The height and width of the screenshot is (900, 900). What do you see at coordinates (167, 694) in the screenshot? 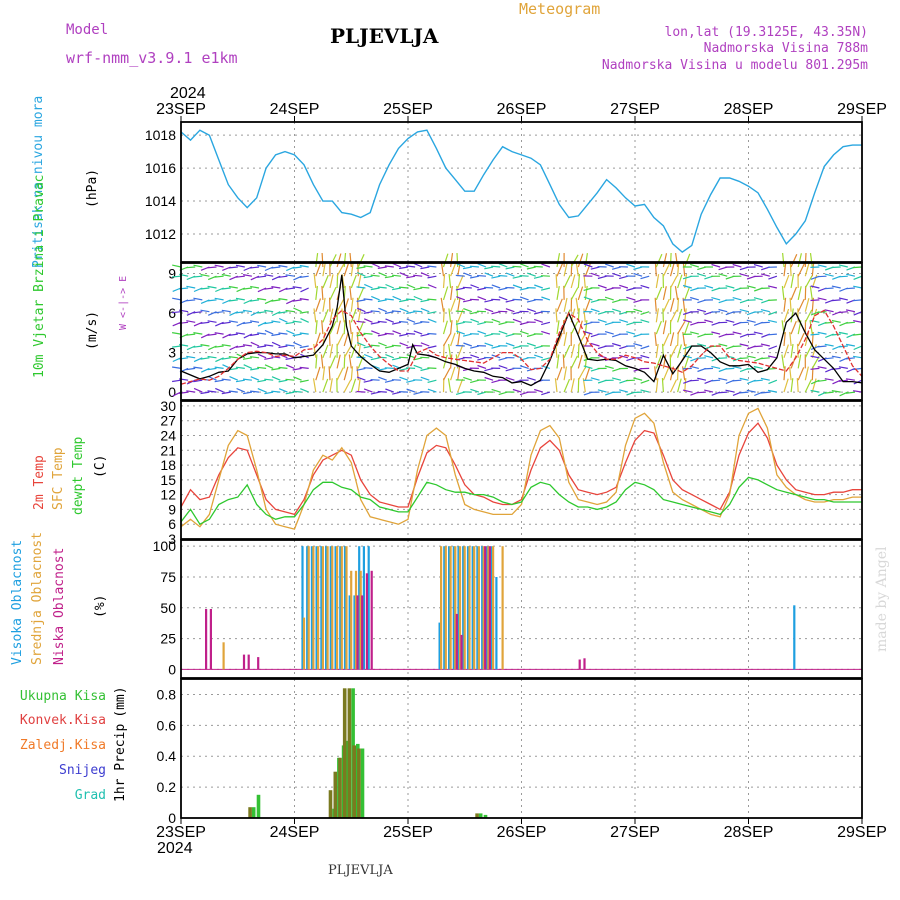
I see `y-tick-label: 0.8` at bounding box center [167, 694].